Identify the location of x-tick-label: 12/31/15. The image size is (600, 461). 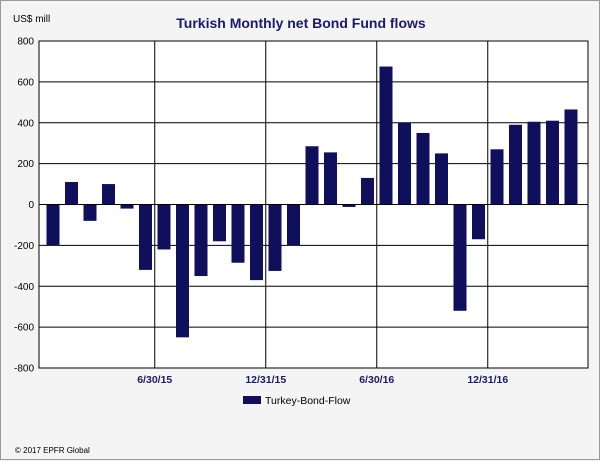
(265, 380).